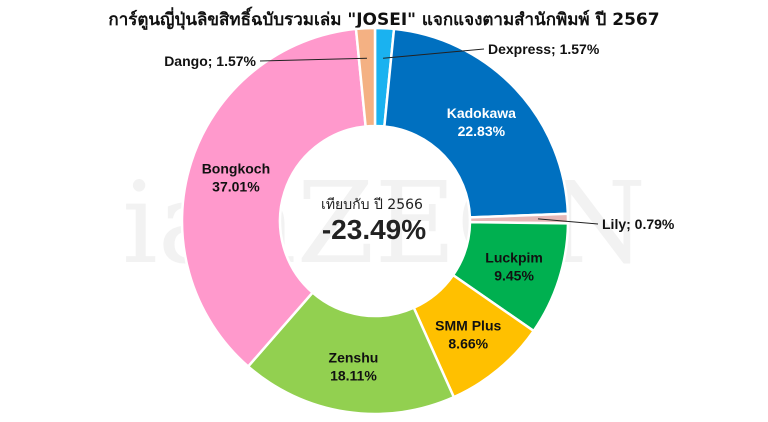 The height and width of the screenshot is (422, 768). I want to click on center-caption: เทียบกับ ปี 2566, so click(372, 205).